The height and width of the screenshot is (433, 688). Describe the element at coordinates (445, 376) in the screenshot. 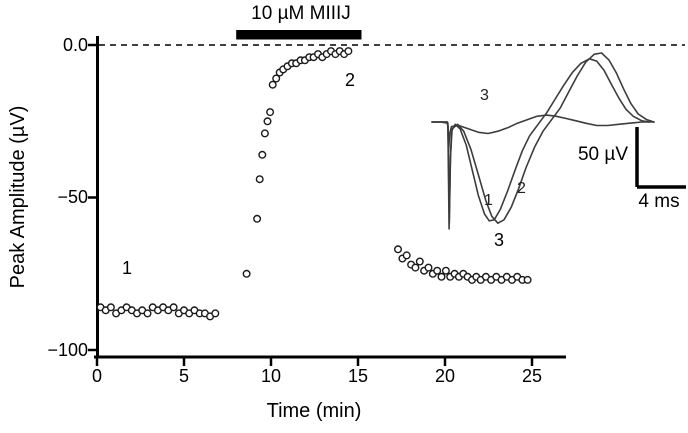

I see `x-tick-label-20: 20` at that location.